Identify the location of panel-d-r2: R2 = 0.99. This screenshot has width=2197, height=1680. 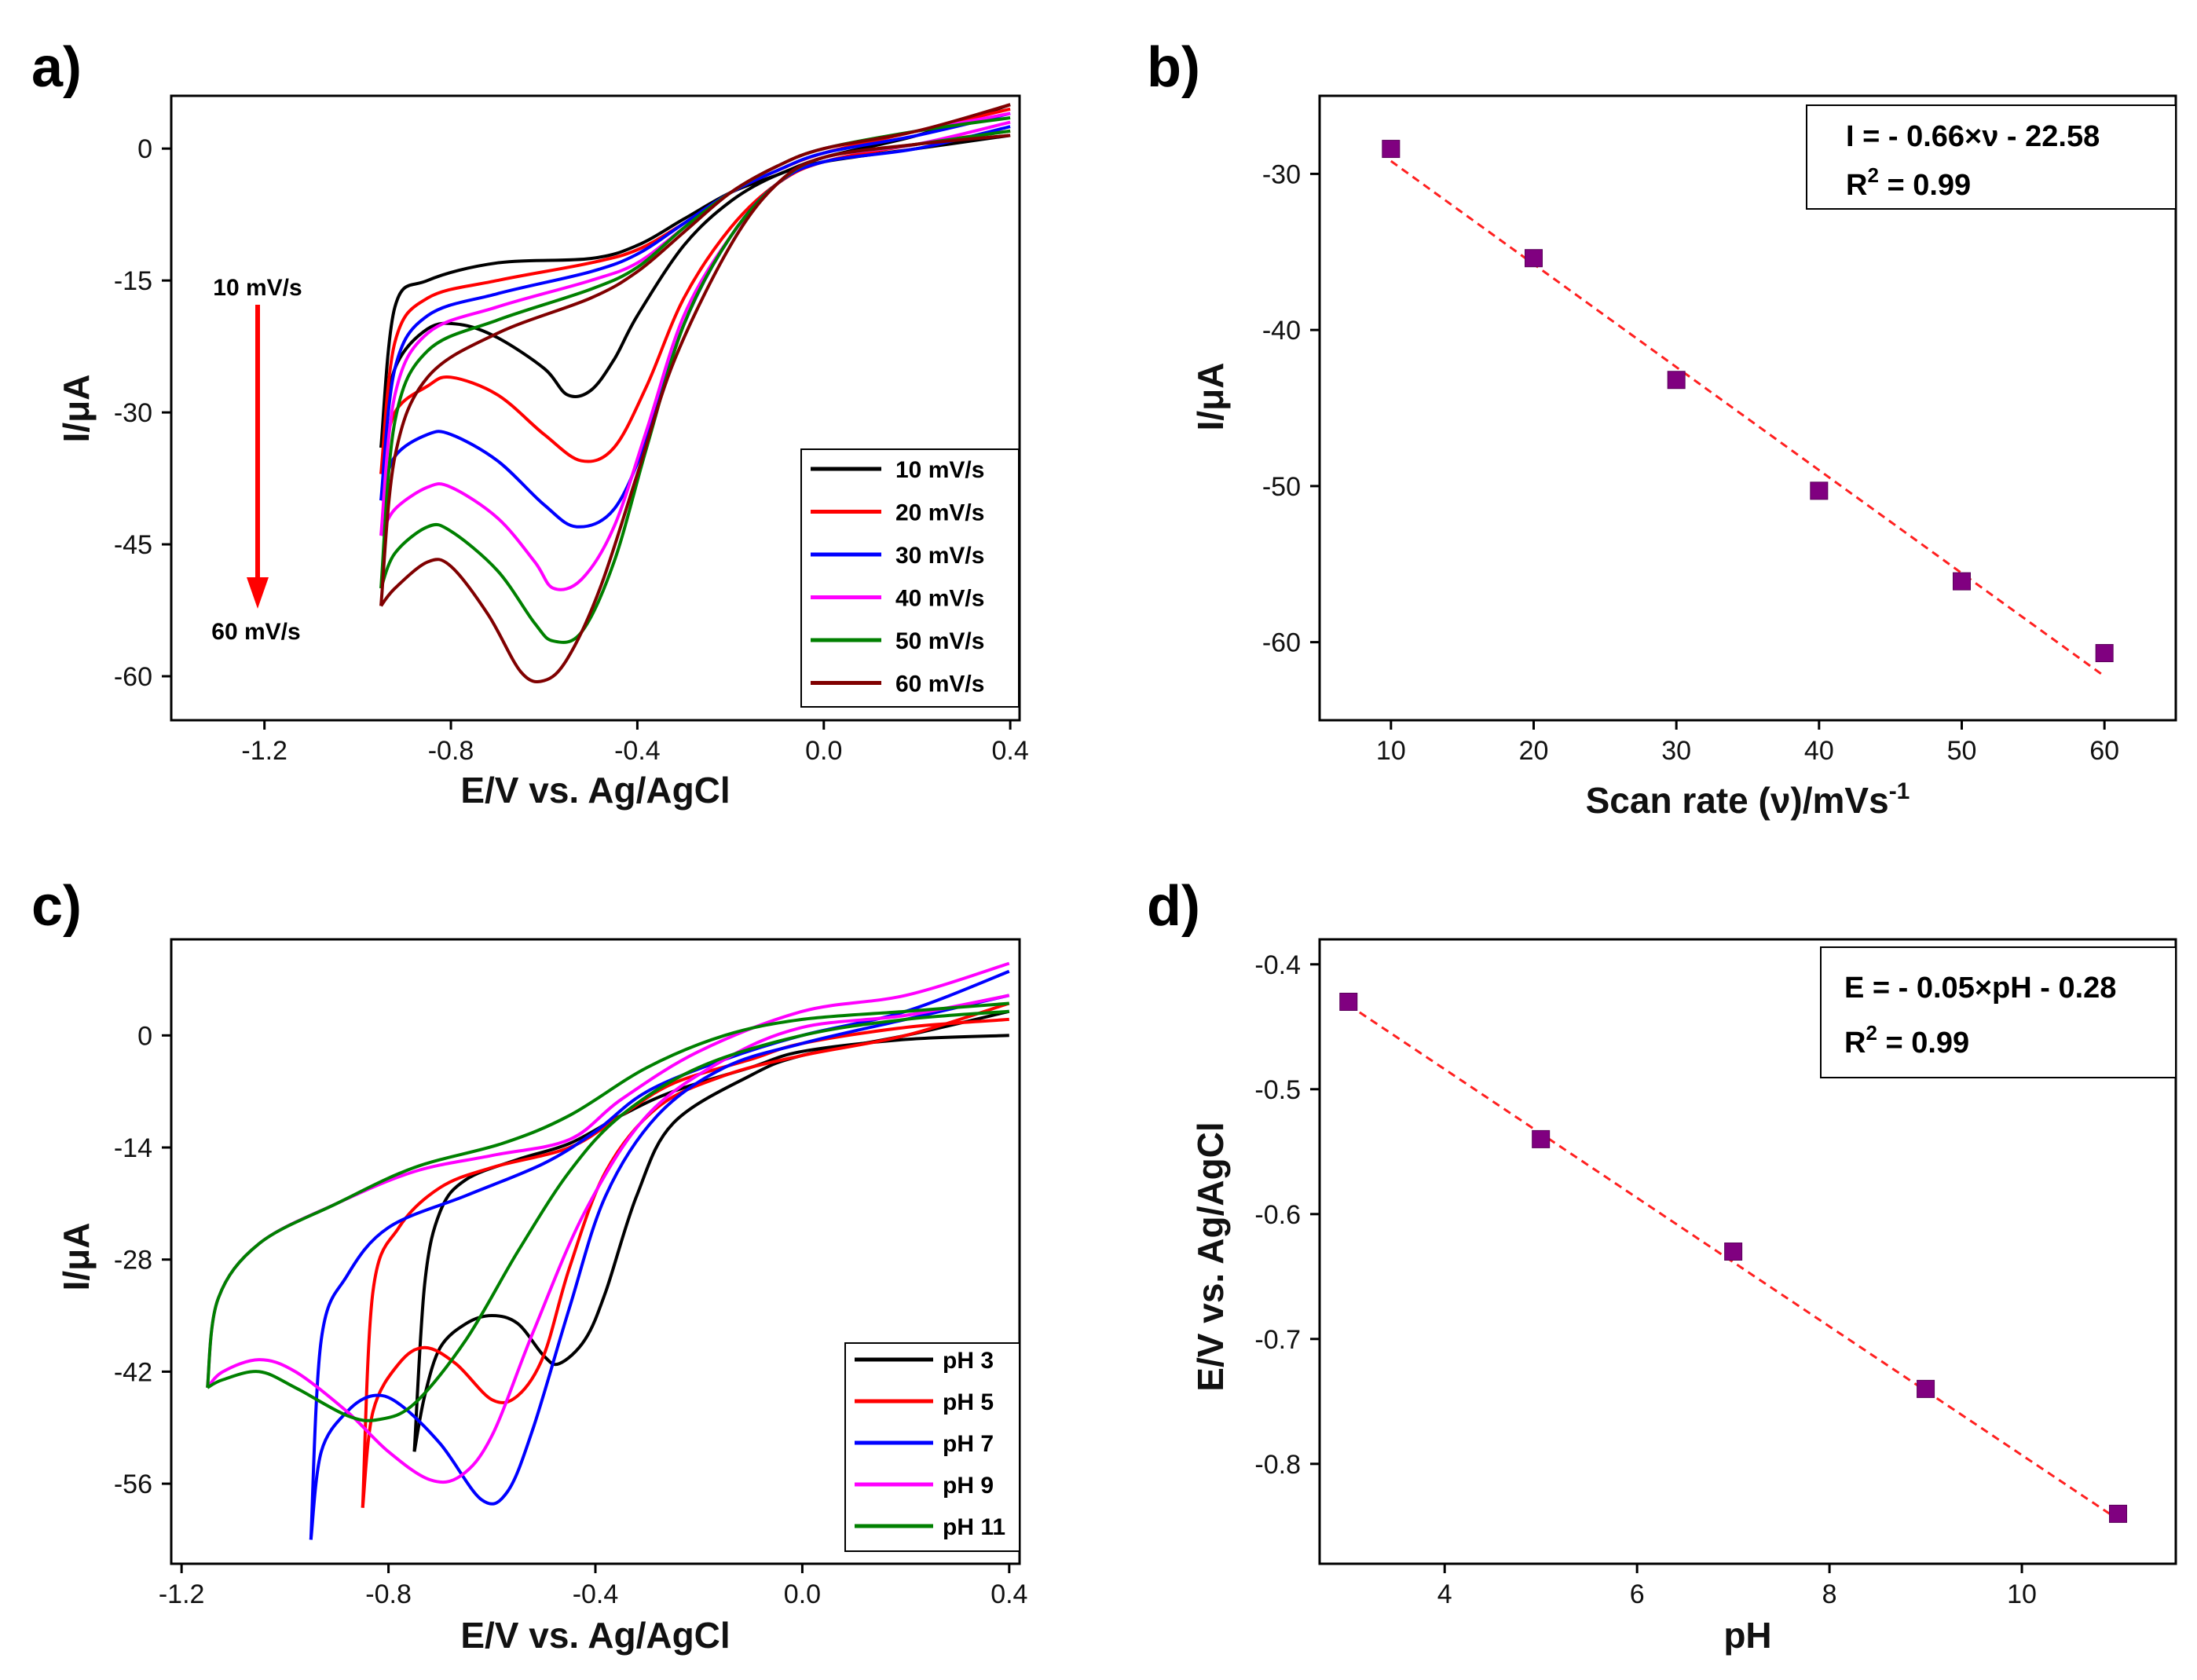
(1906, 1040).